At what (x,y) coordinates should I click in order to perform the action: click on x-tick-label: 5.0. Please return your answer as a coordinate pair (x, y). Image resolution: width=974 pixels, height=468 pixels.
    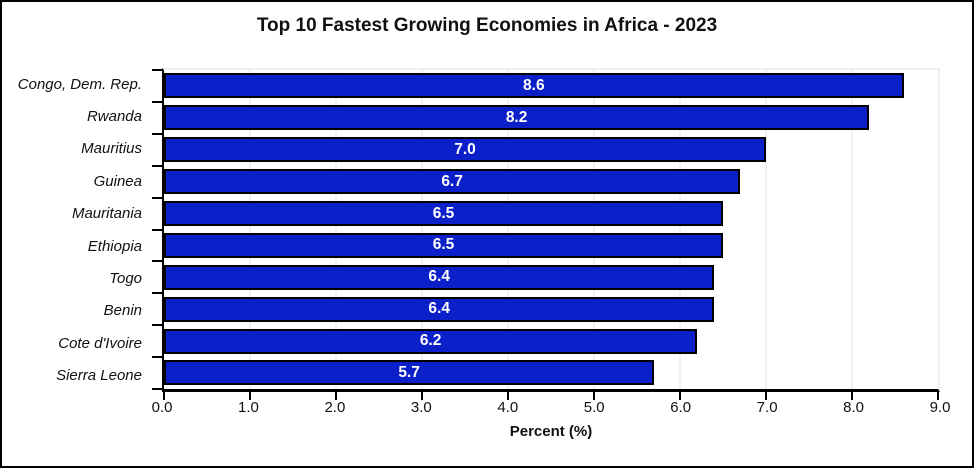
    Looking at the image, I should click on (594, 407).